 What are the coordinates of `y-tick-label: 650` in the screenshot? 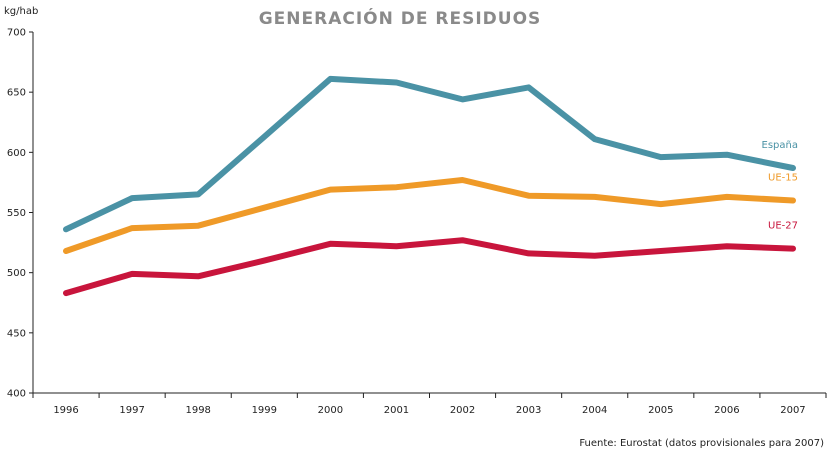 It's located at (16, 93).